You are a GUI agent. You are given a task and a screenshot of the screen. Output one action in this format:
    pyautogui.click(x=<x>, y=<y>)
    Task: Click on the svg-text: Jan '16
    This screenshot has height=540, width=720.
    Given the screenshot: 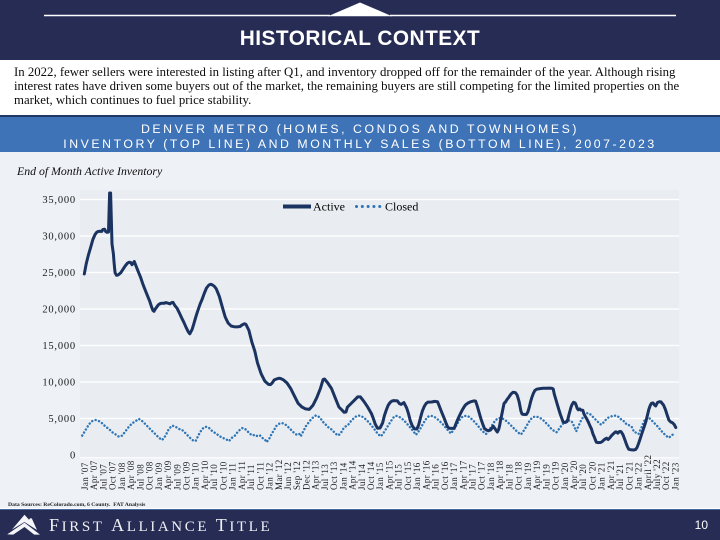 What is the action you would take?
    pyautogui.click(x=417, y=476)
    